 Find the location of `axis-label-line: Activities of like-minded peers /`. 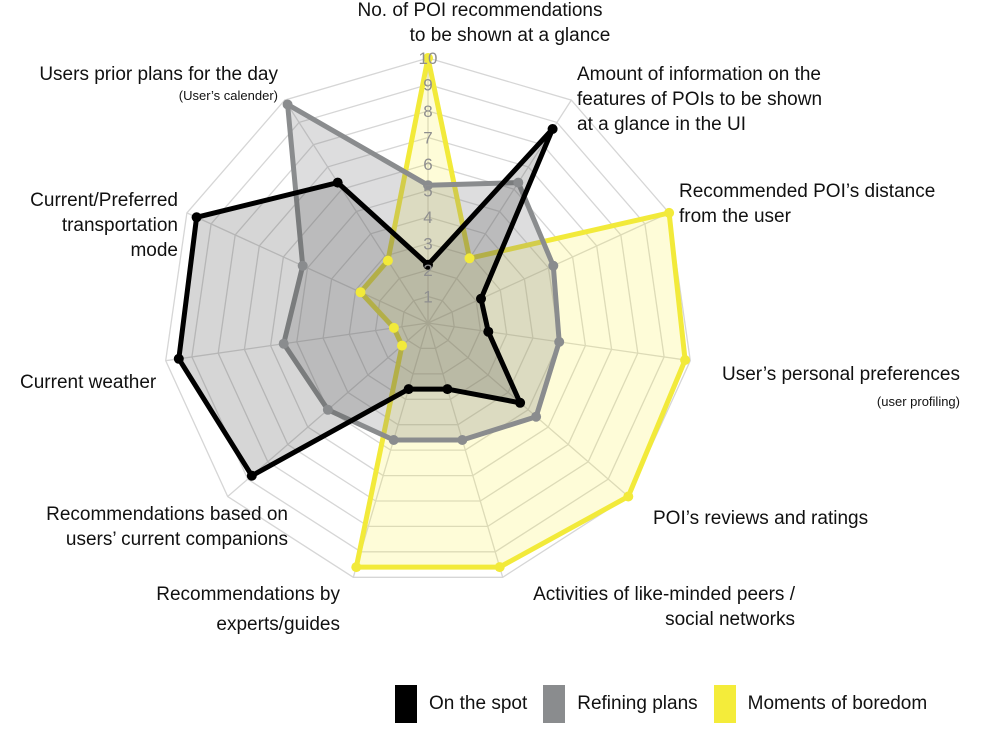

axis-label-line: Activities of like-minded peers / is located at coordinates (664, 594).